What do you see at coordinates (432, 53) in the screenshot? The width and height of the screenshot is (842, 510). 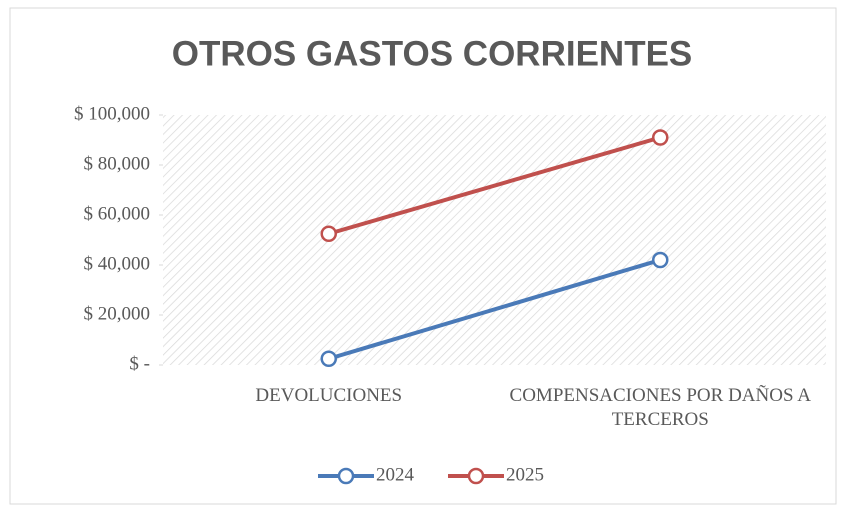 I see `chart-title: OTROS GASTOS CORRIENTES` at bounding box center [432, 53].